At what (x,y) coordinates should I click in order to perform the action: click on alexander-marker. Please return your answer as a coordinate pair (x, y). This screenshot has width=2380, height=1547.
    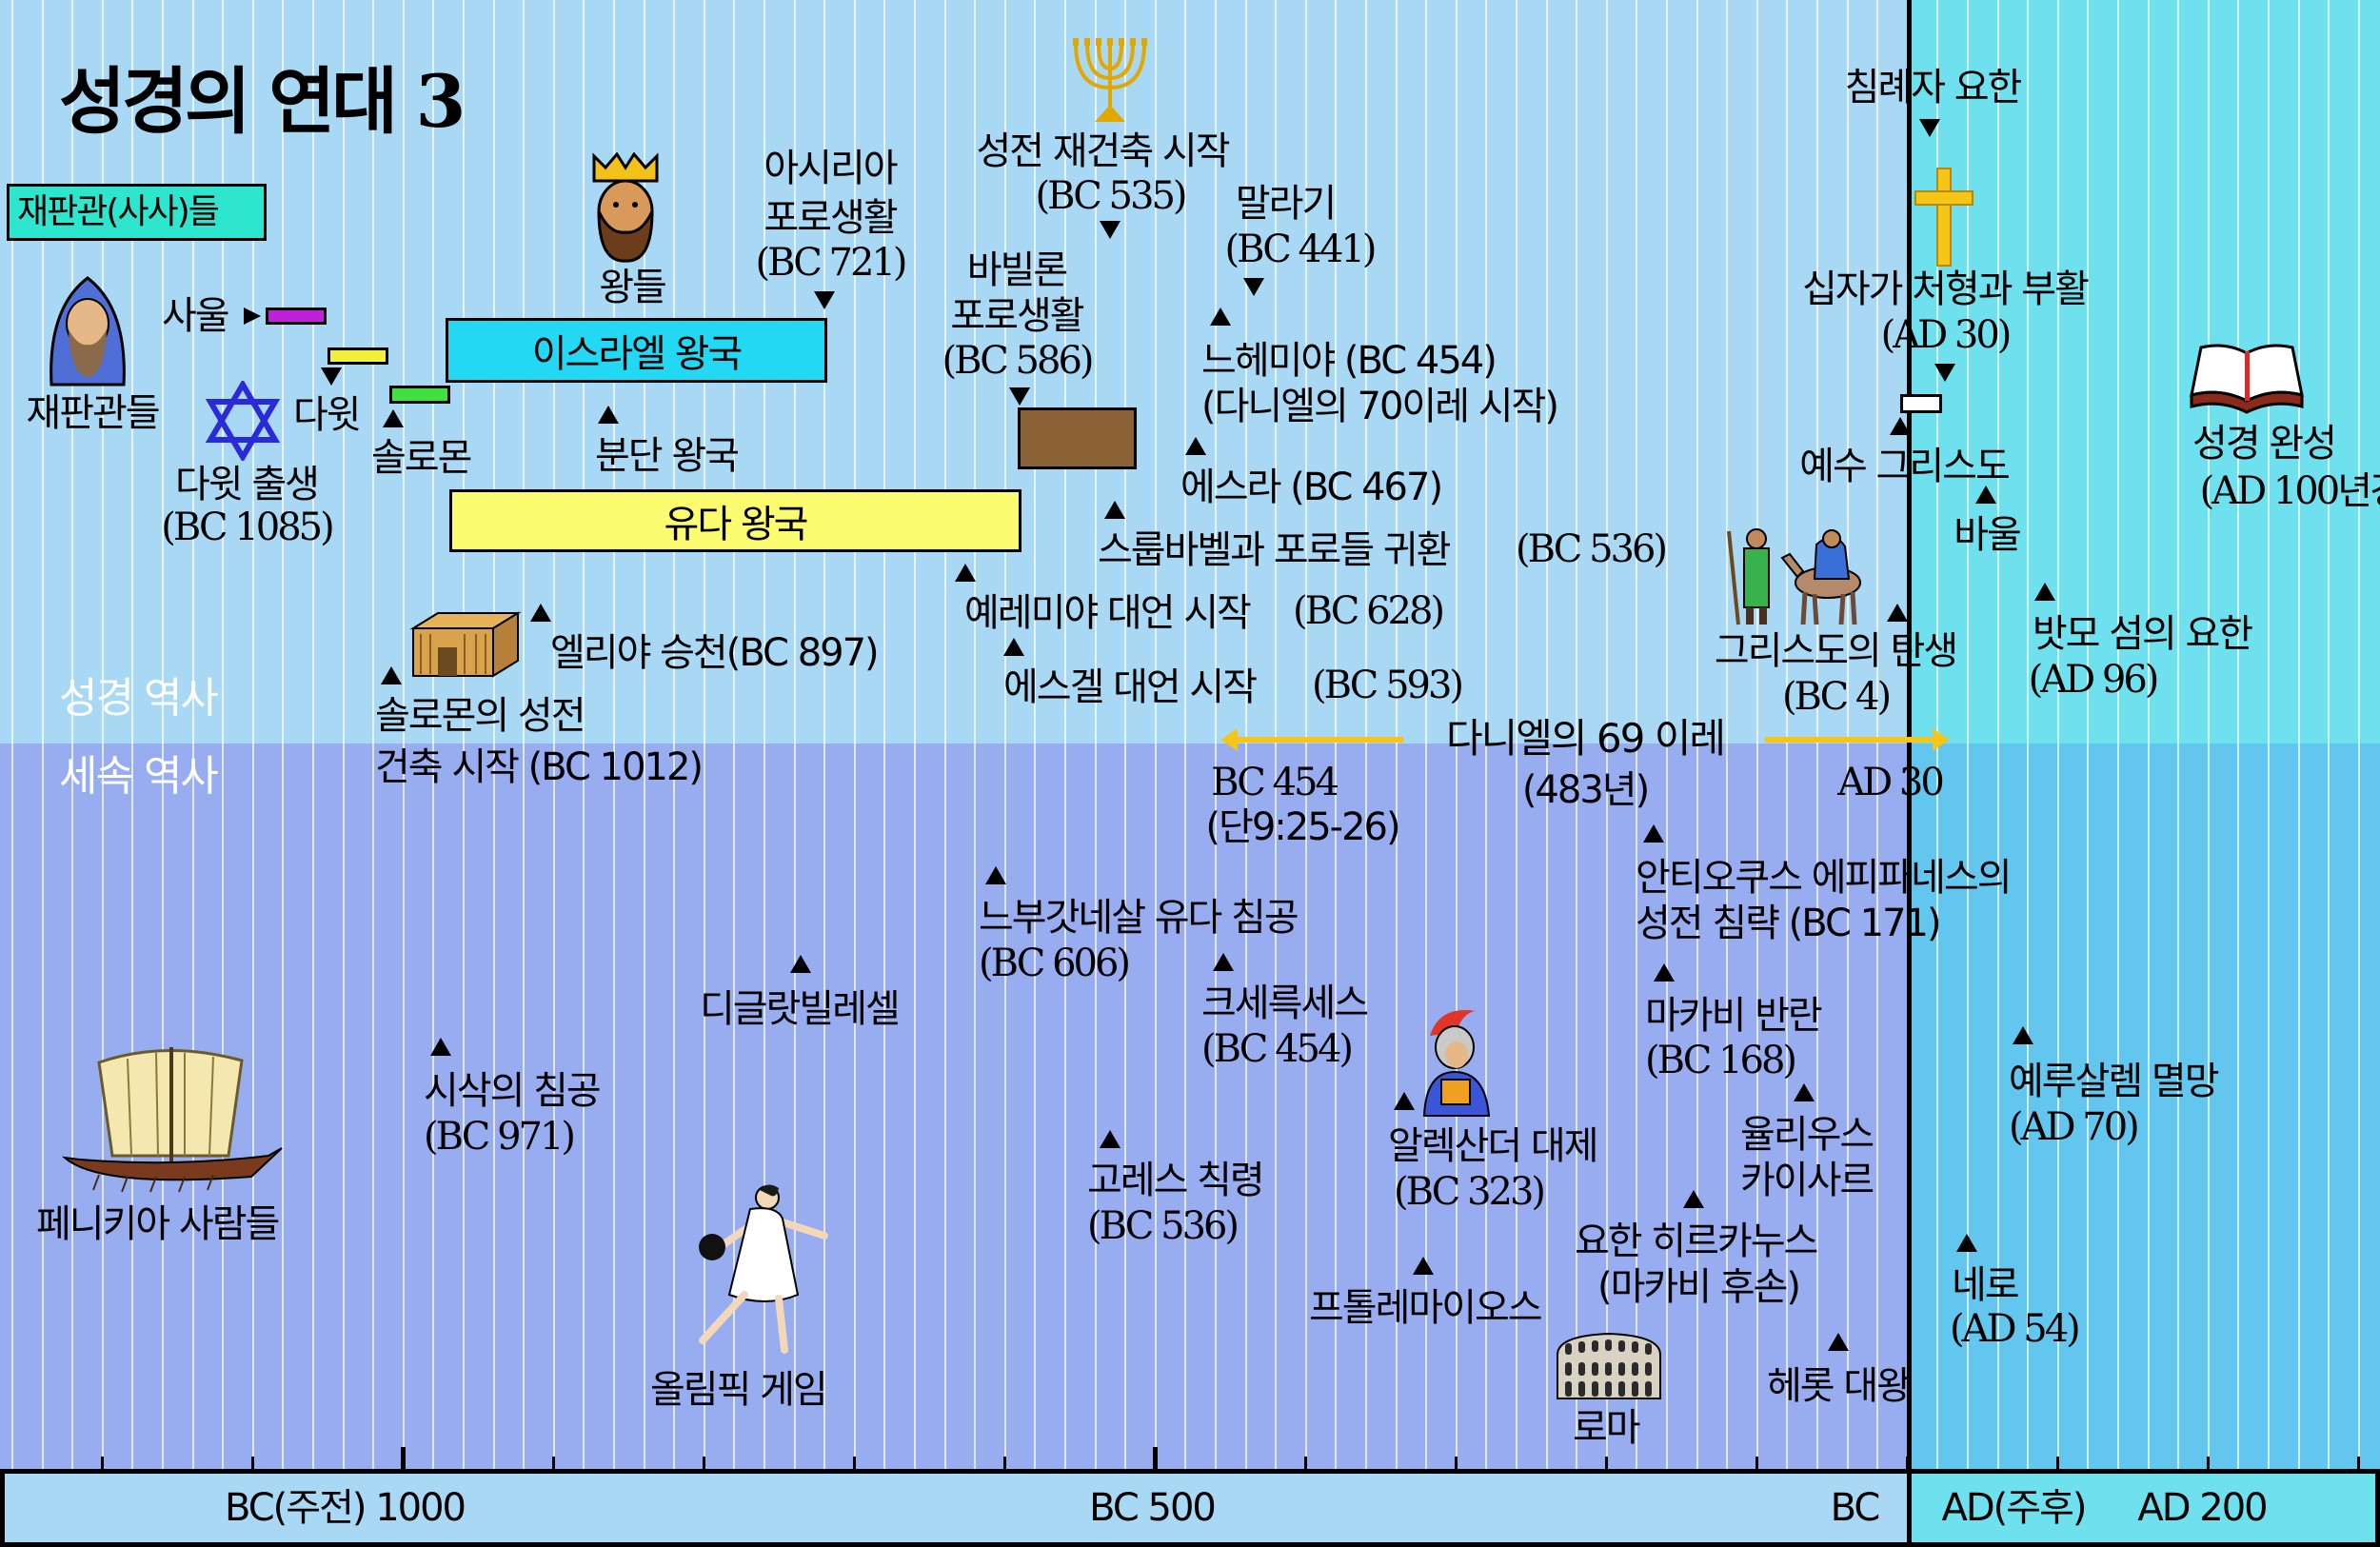
    Looking at the image, I should click on (1404, 1101).